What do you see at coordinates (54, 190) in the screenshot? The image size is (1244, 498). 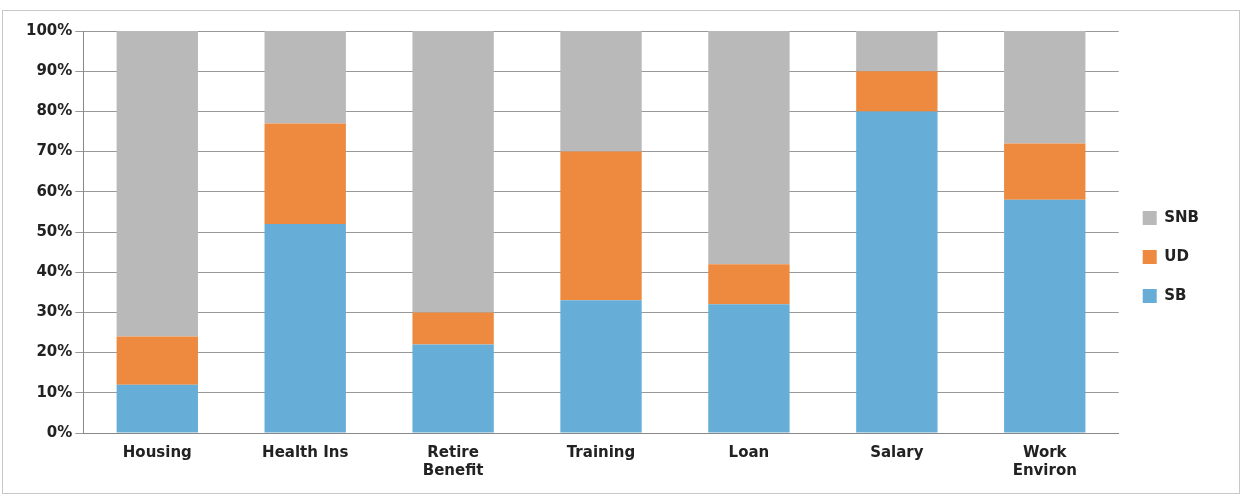 I see `y-tick-label: 60%` at bounding box center [54, 190].